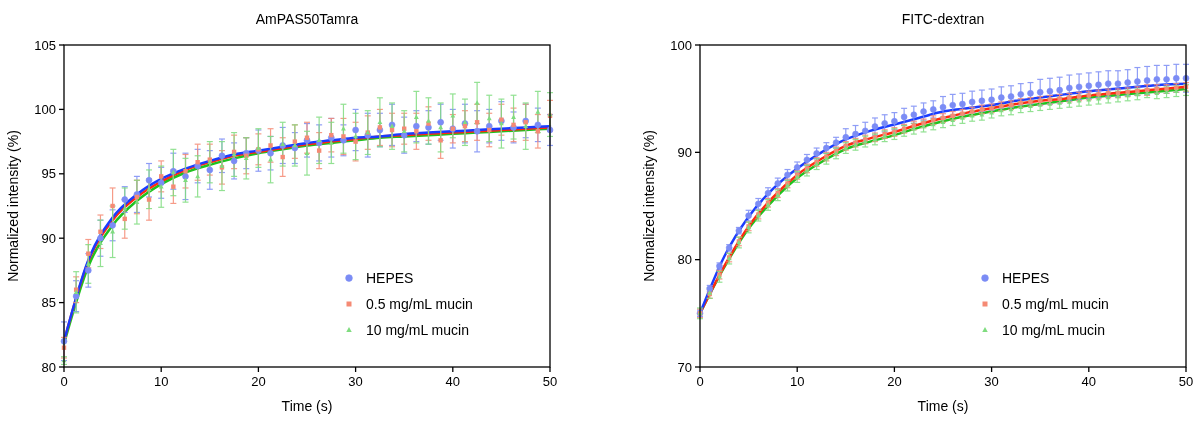 The image size is (1199, 428). Describe the element at coordinates (684, 367) in the screenshot. I see `y-tick-label: 70` at that location.